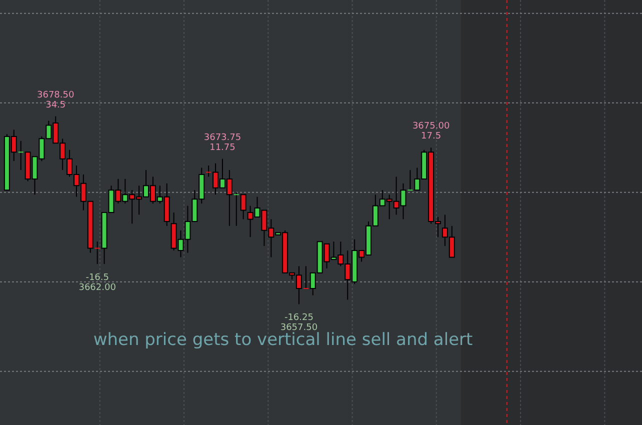 The width and height of the screenshot is (642, 425). I want to click on annotation: -16.5 3662.00, so click(97, 282).